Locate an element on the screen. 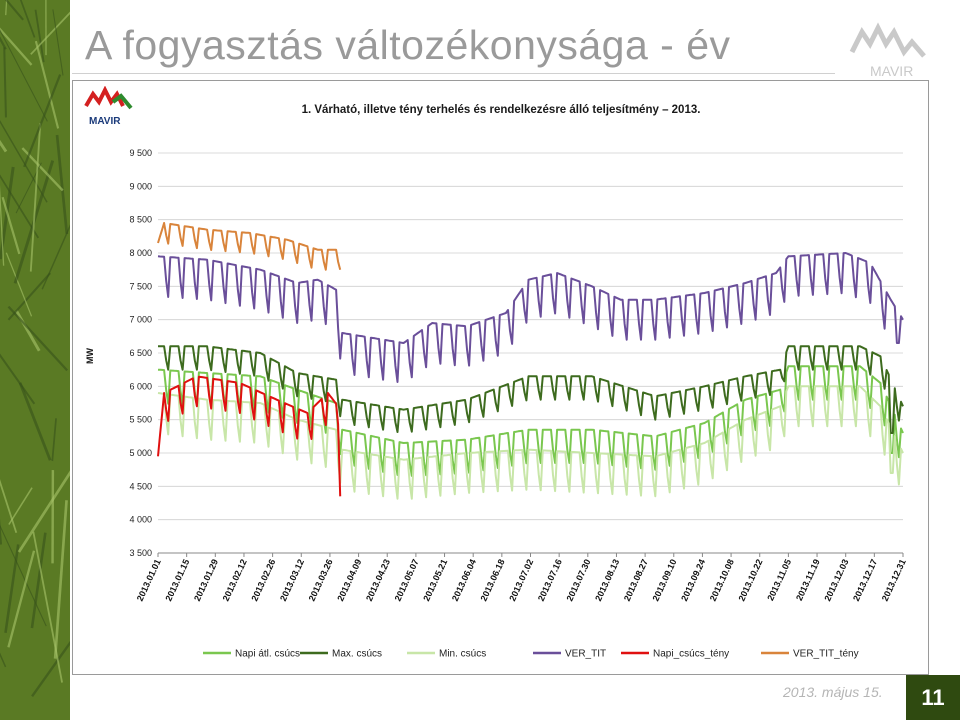 The height and width of the screenshot is (720, 960). x-tick-label: 2013.07.16 is located at coordinates (550, 580).